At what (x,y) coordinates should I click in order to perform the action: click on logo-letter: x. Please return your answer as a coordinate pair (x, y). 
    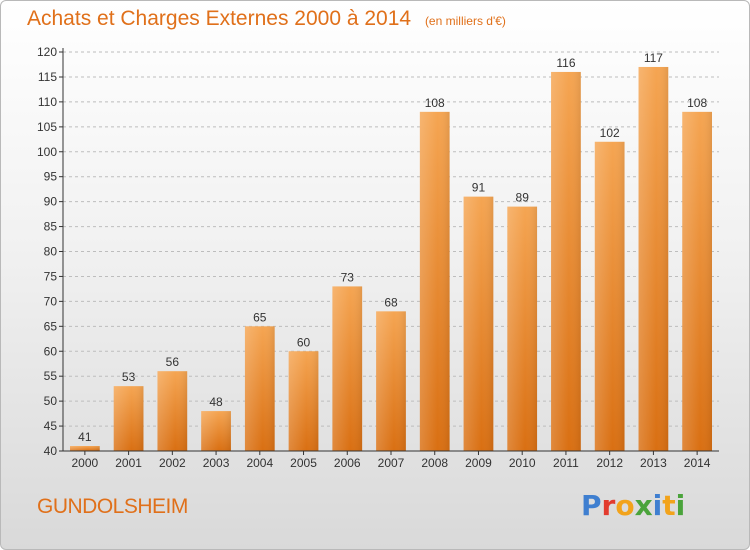
    Looking at the image, I should click on (643, 505).